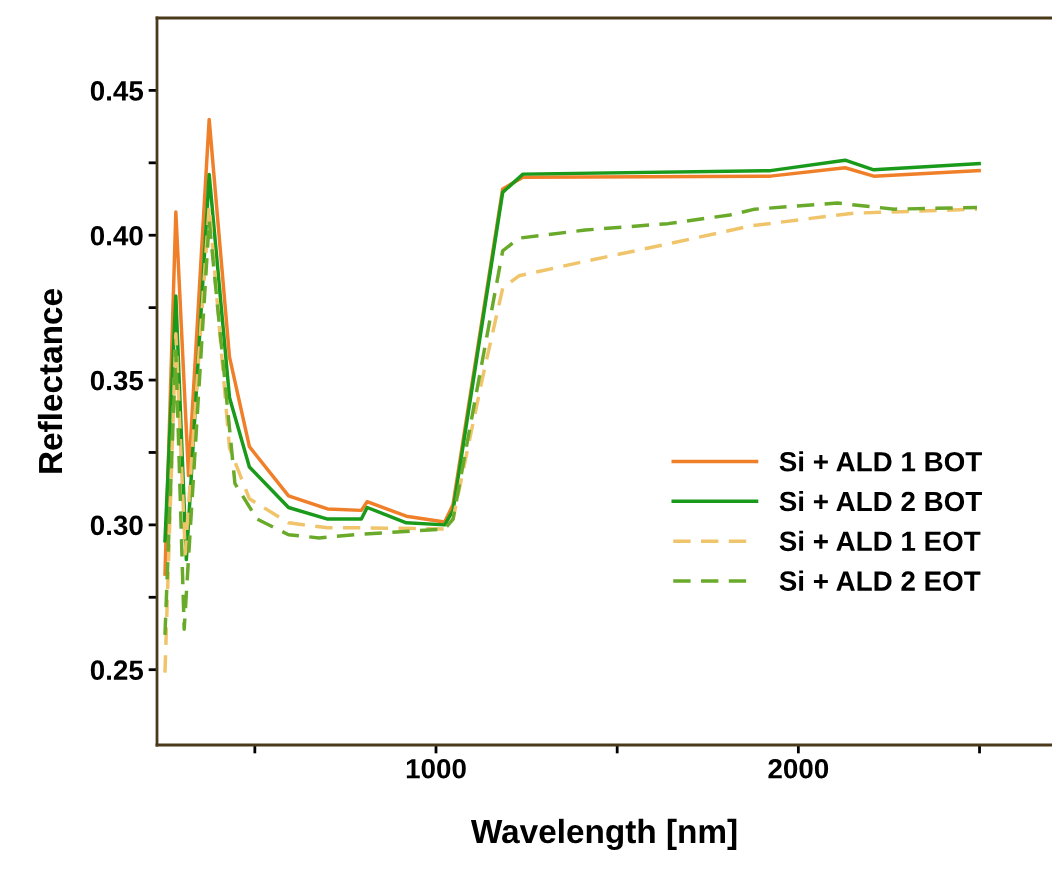 The height and width of the screenshot is (870, 1052). What do you see at coordinates (880, 541) in the screenshot?
I see `legend-label: Si + ALD 1 EOT` at bounding box center [880, 541].